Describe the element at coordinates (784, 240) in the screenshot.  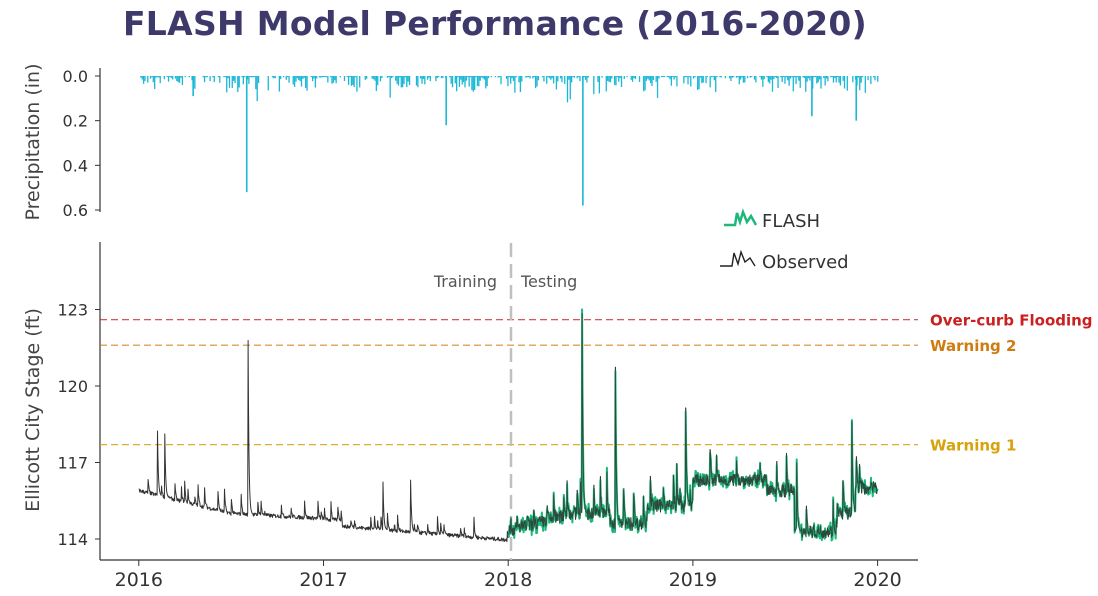
I see `legend: FLASH Observed` at that location.